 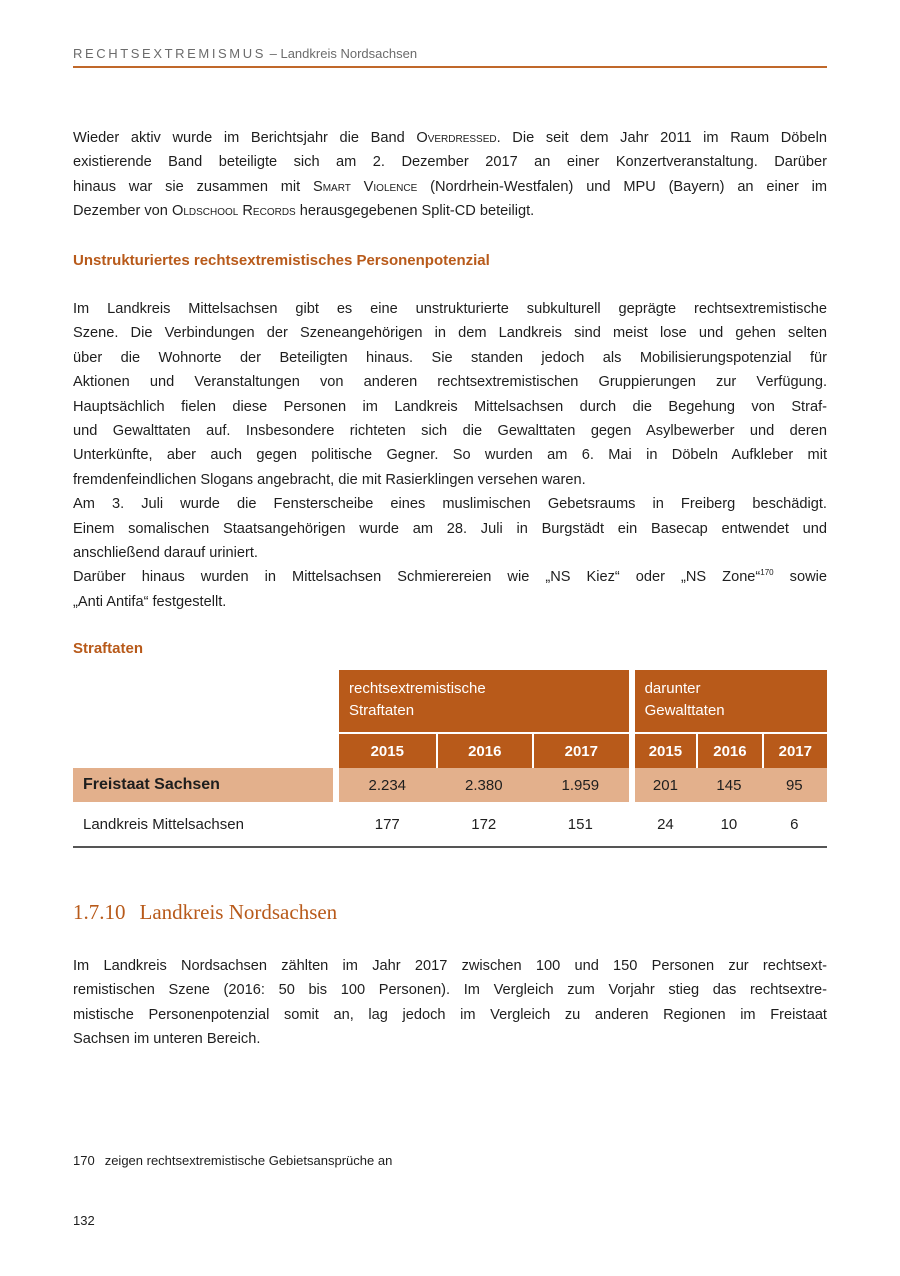 I want to click on band-name: Overdressed, so click(x=456, y=138).